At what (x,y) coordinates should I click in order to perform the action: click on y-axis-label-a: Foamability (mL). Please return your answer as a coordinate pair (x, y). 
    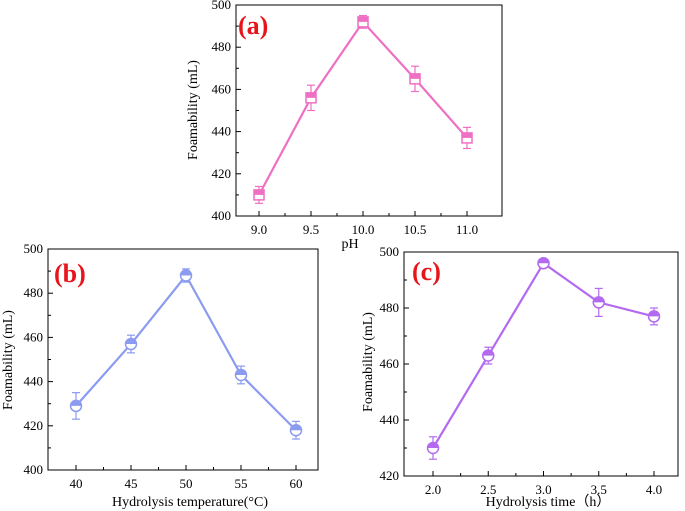
    Looking at the image, I should click on (193, 110).